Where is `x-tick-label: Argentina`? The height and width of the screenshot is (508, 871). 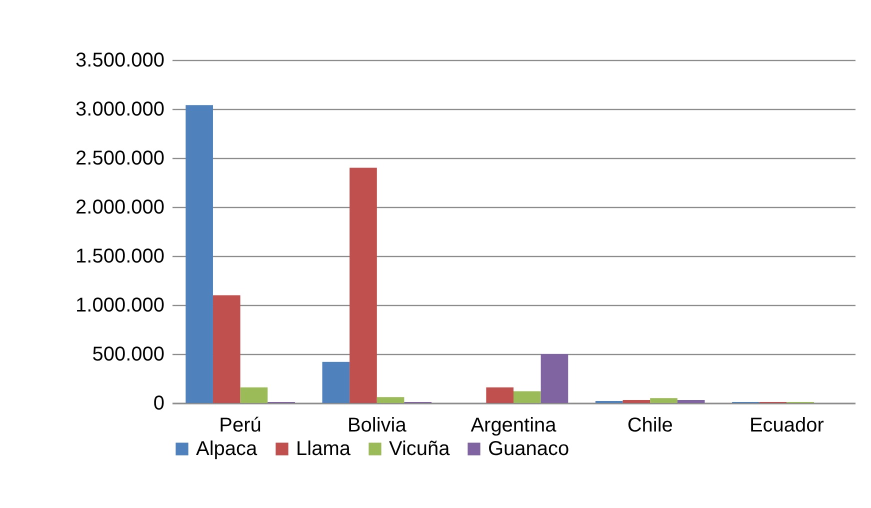 x-tick-label: Argentina is located at coordinates (514, 425).